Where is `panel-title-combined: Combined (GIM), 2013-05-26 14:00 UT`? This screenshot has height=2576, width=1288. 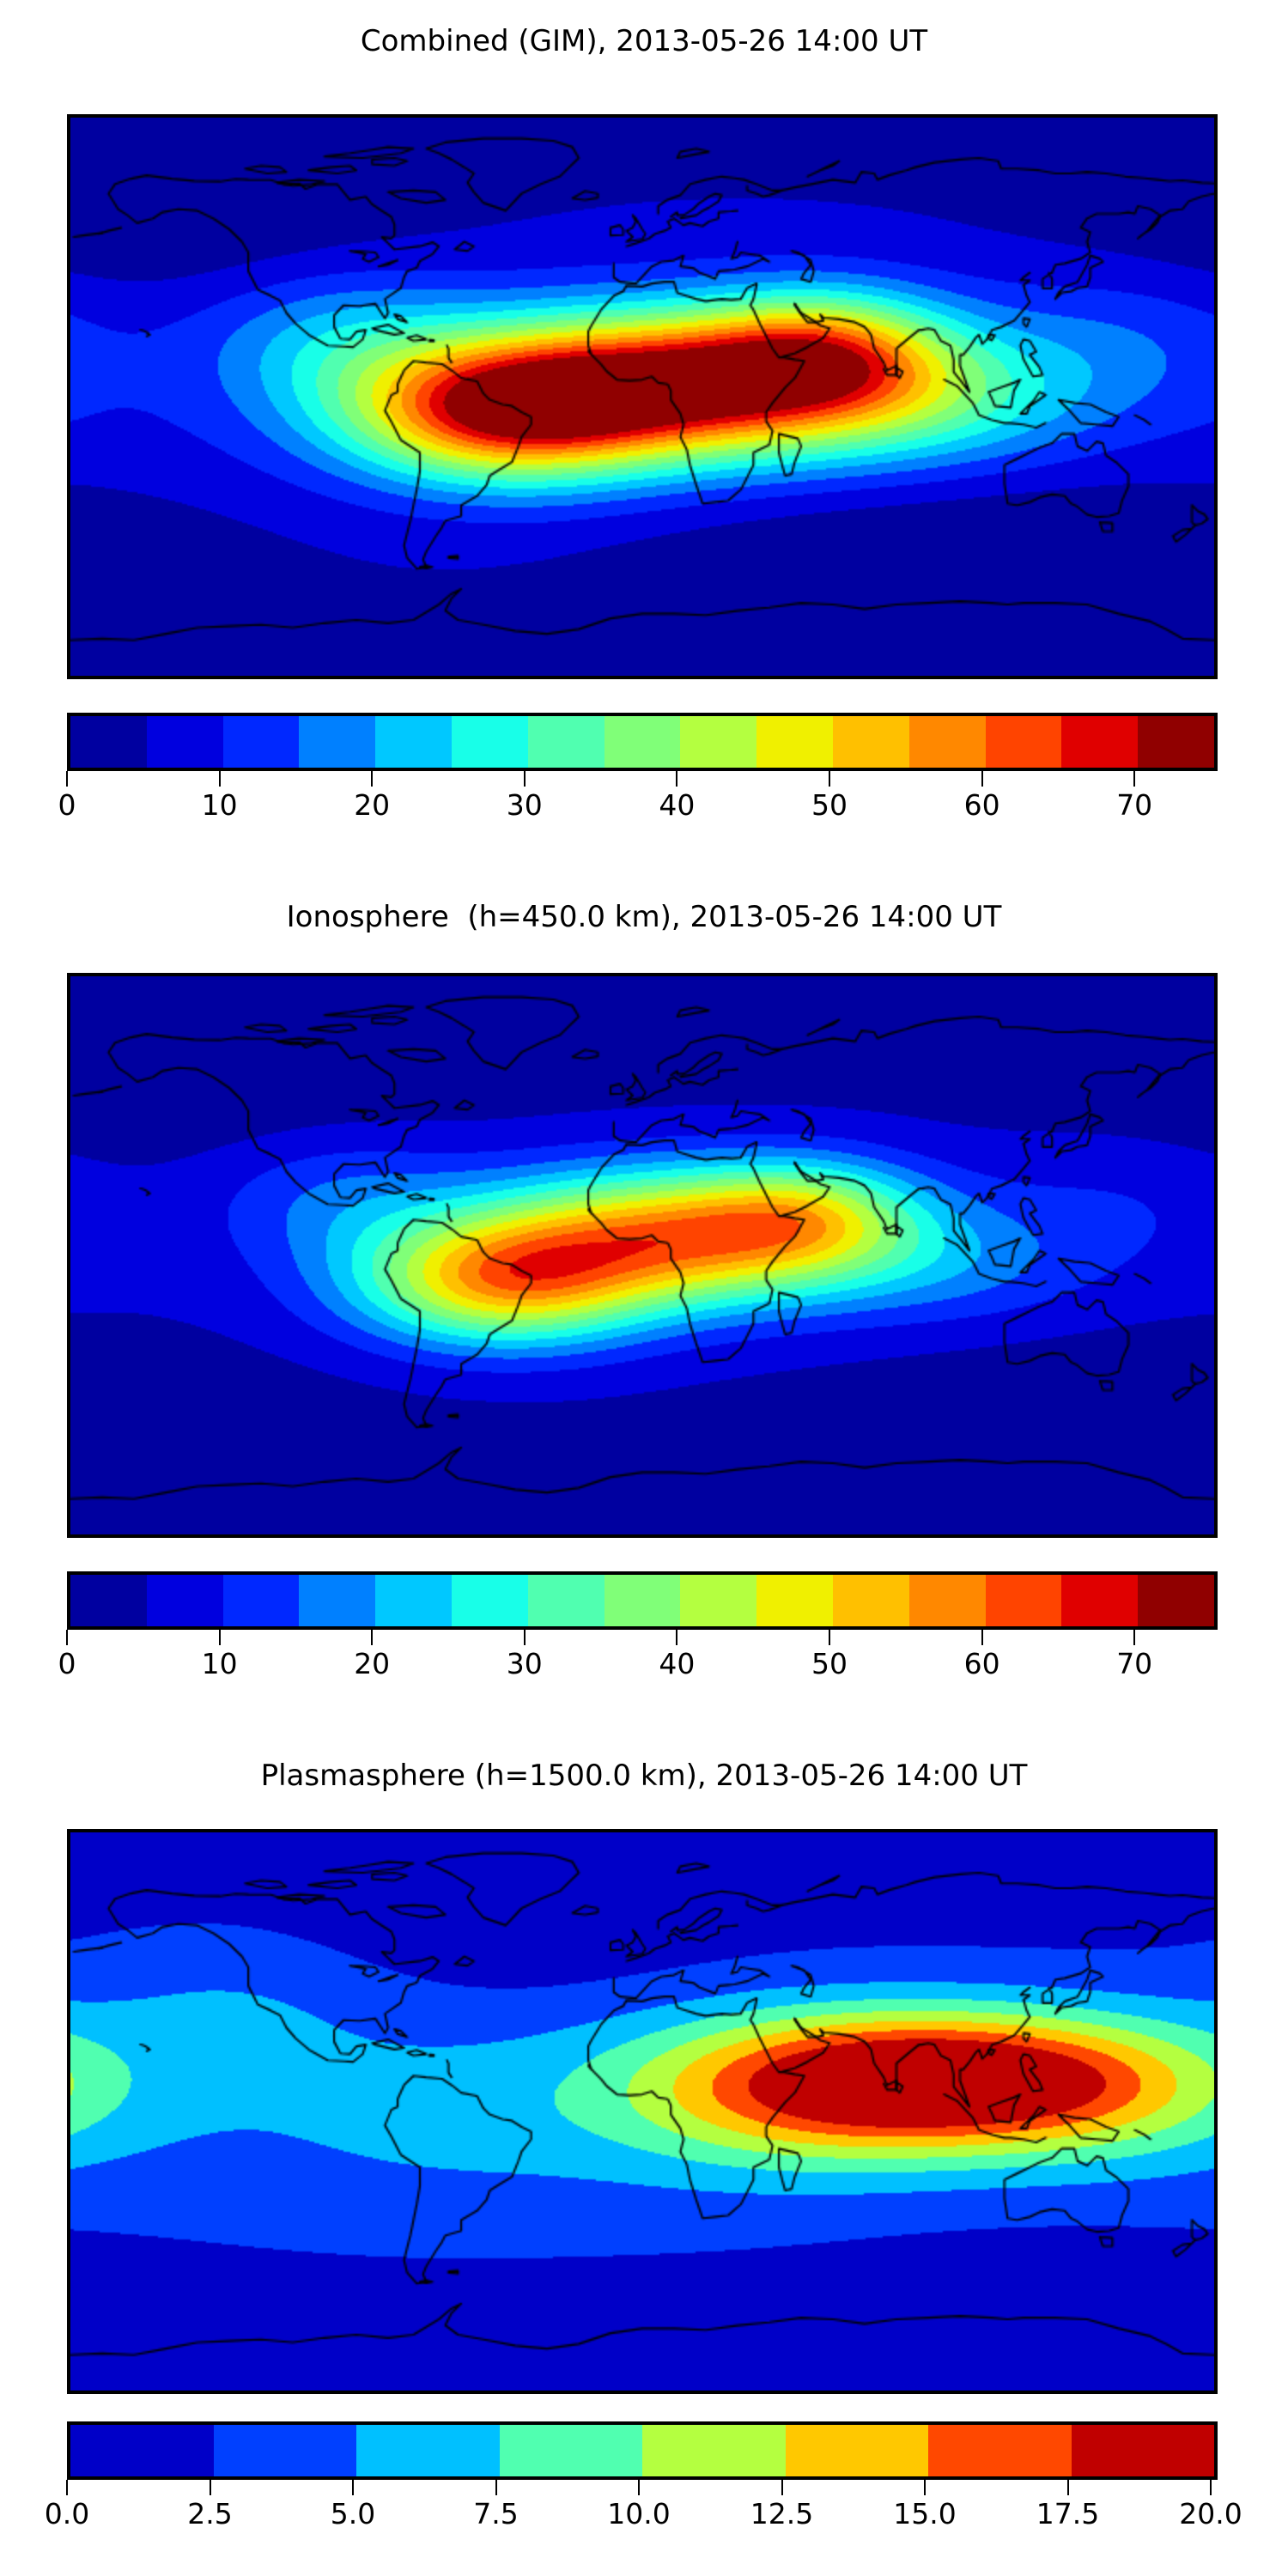 panel-title-combined: Combined (GIM), 2013-05-26 14:00 UT is located at coordinates (644, 41).